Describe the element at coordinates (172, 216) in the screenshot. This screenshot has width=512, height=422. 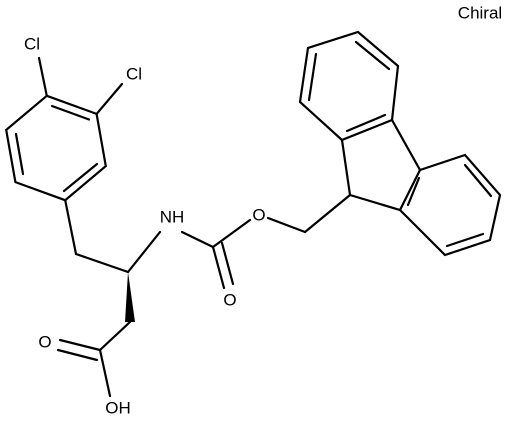
I see `atom-label: NH` at that location.